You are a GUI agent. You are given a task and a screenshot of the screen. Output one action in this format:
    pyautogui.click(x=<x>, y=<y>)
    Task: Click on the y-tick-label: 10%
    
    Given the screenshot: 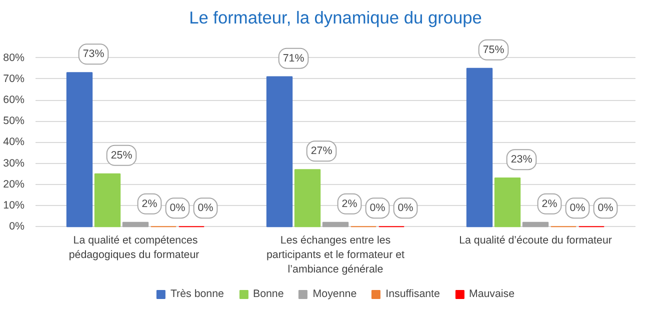 What is the action you would take?
    pyautogui.click(x=14, y=205)
    